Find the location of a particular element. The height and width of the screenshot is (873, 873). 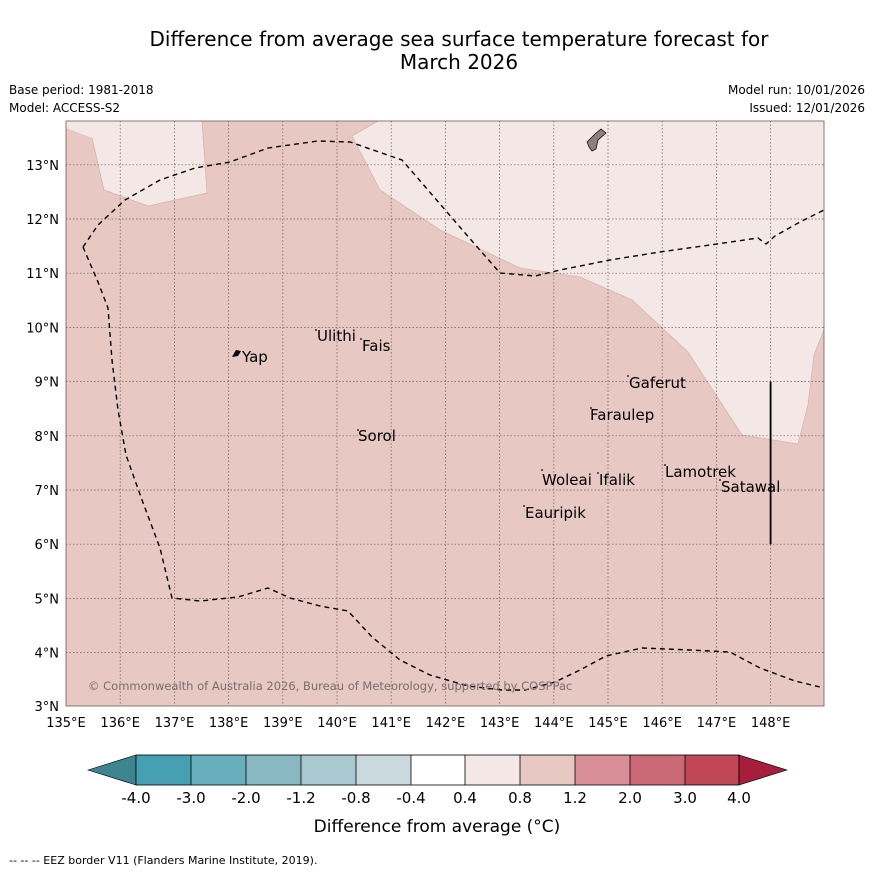

title-line-2: March 2026 is located at coordinates (459, 62).